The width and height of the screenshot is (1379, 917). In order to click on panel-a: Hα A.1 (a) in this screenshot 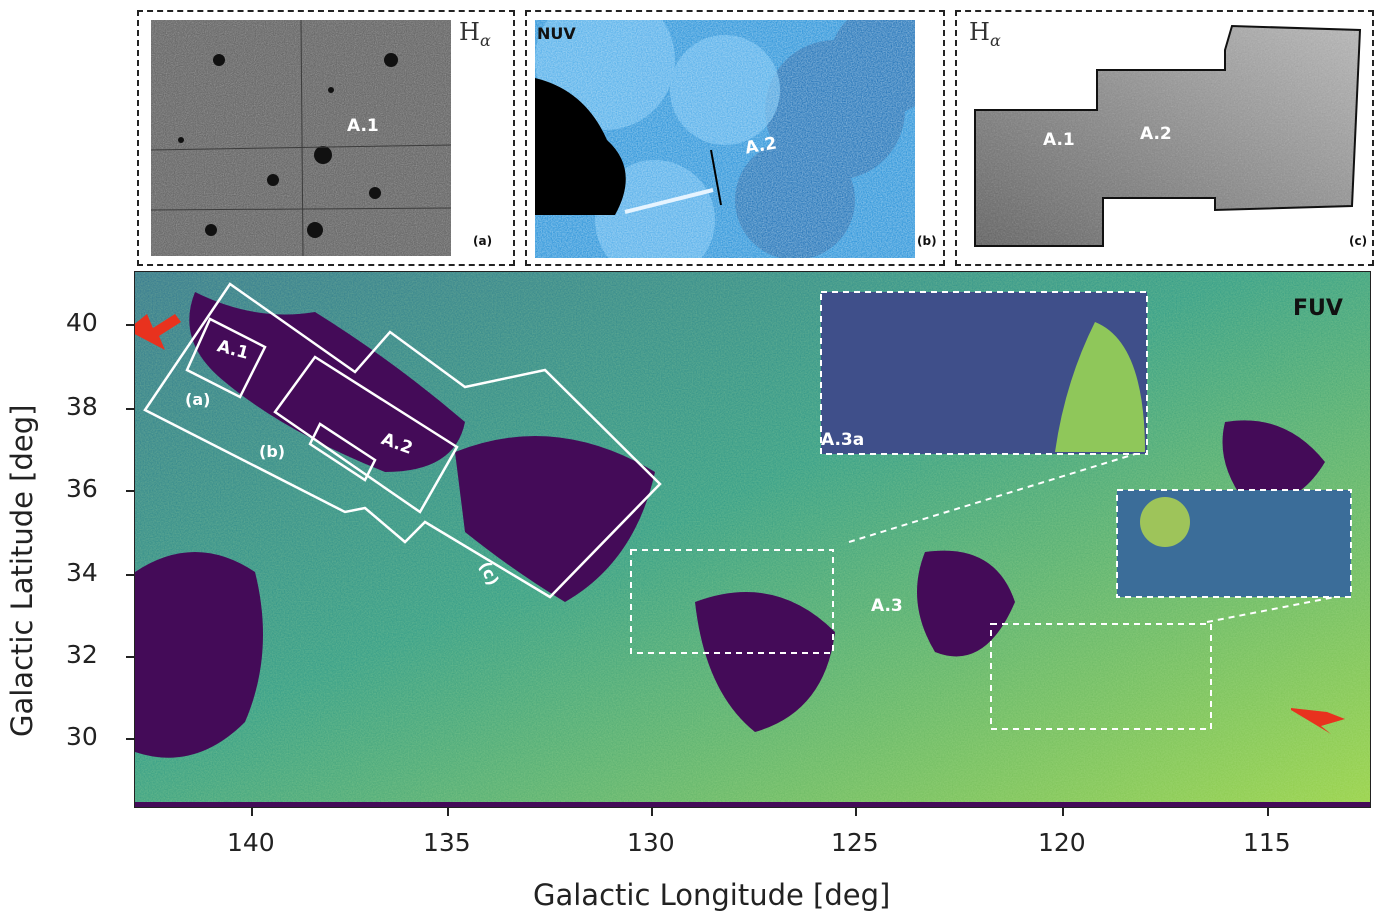, I will do `click(326, 138)`.